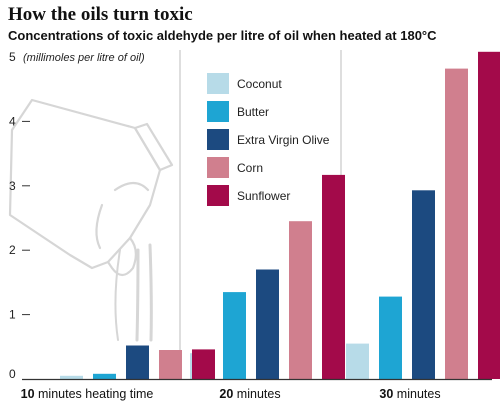  I want to click on y-tick-label: 3, so click(12, 186).